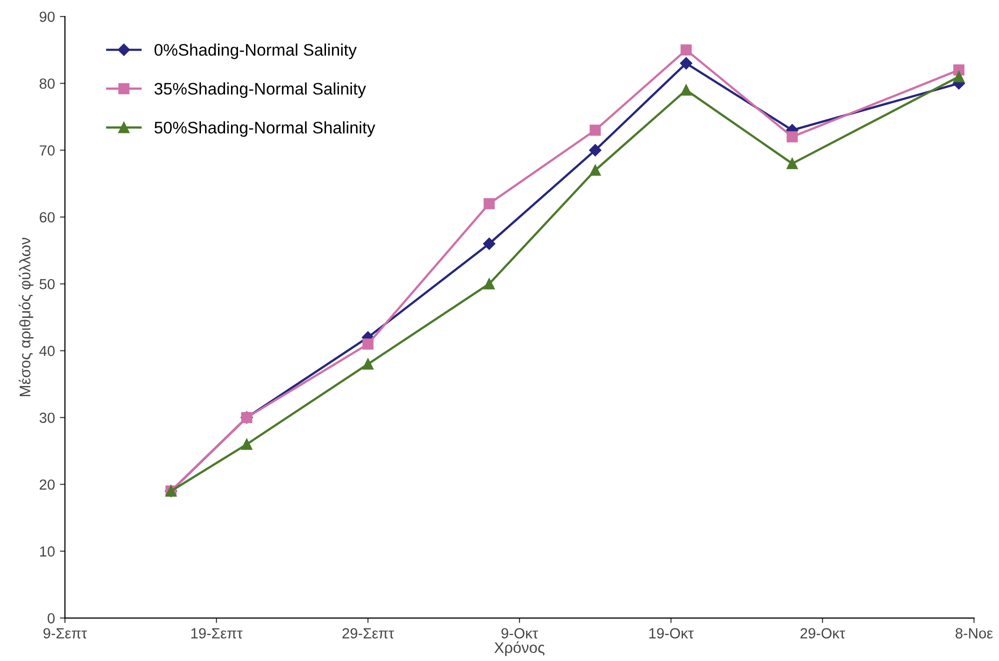 This screenshot has width=999, height=661. I want to click on y-axis-title: Μέσος αριθμός φύλλων, so click(26, 317).